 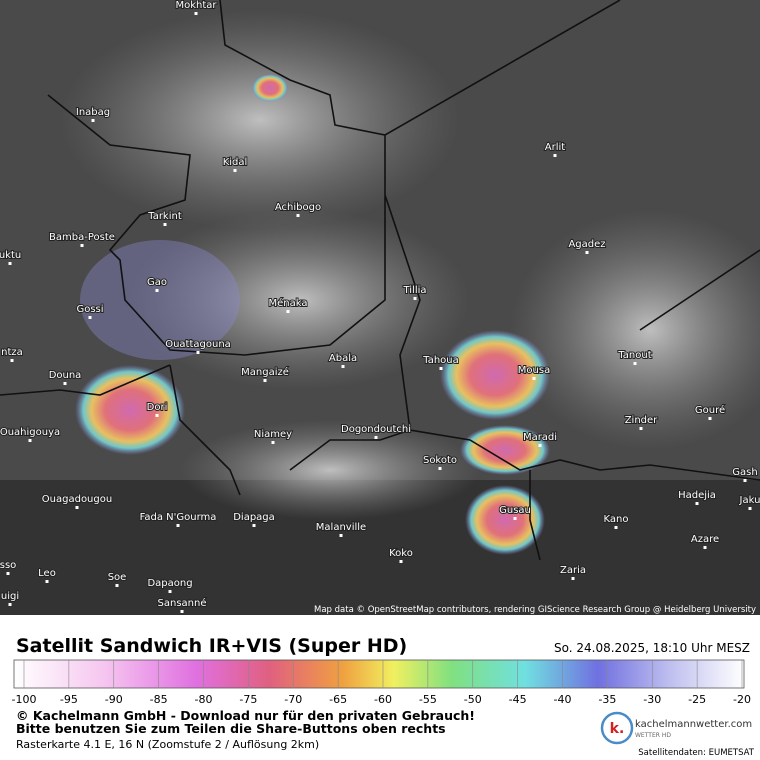 What do you see at coordinates (401, 553) in the screenshot?
I see `city-label: Koko` at bounding box center [401, 553].